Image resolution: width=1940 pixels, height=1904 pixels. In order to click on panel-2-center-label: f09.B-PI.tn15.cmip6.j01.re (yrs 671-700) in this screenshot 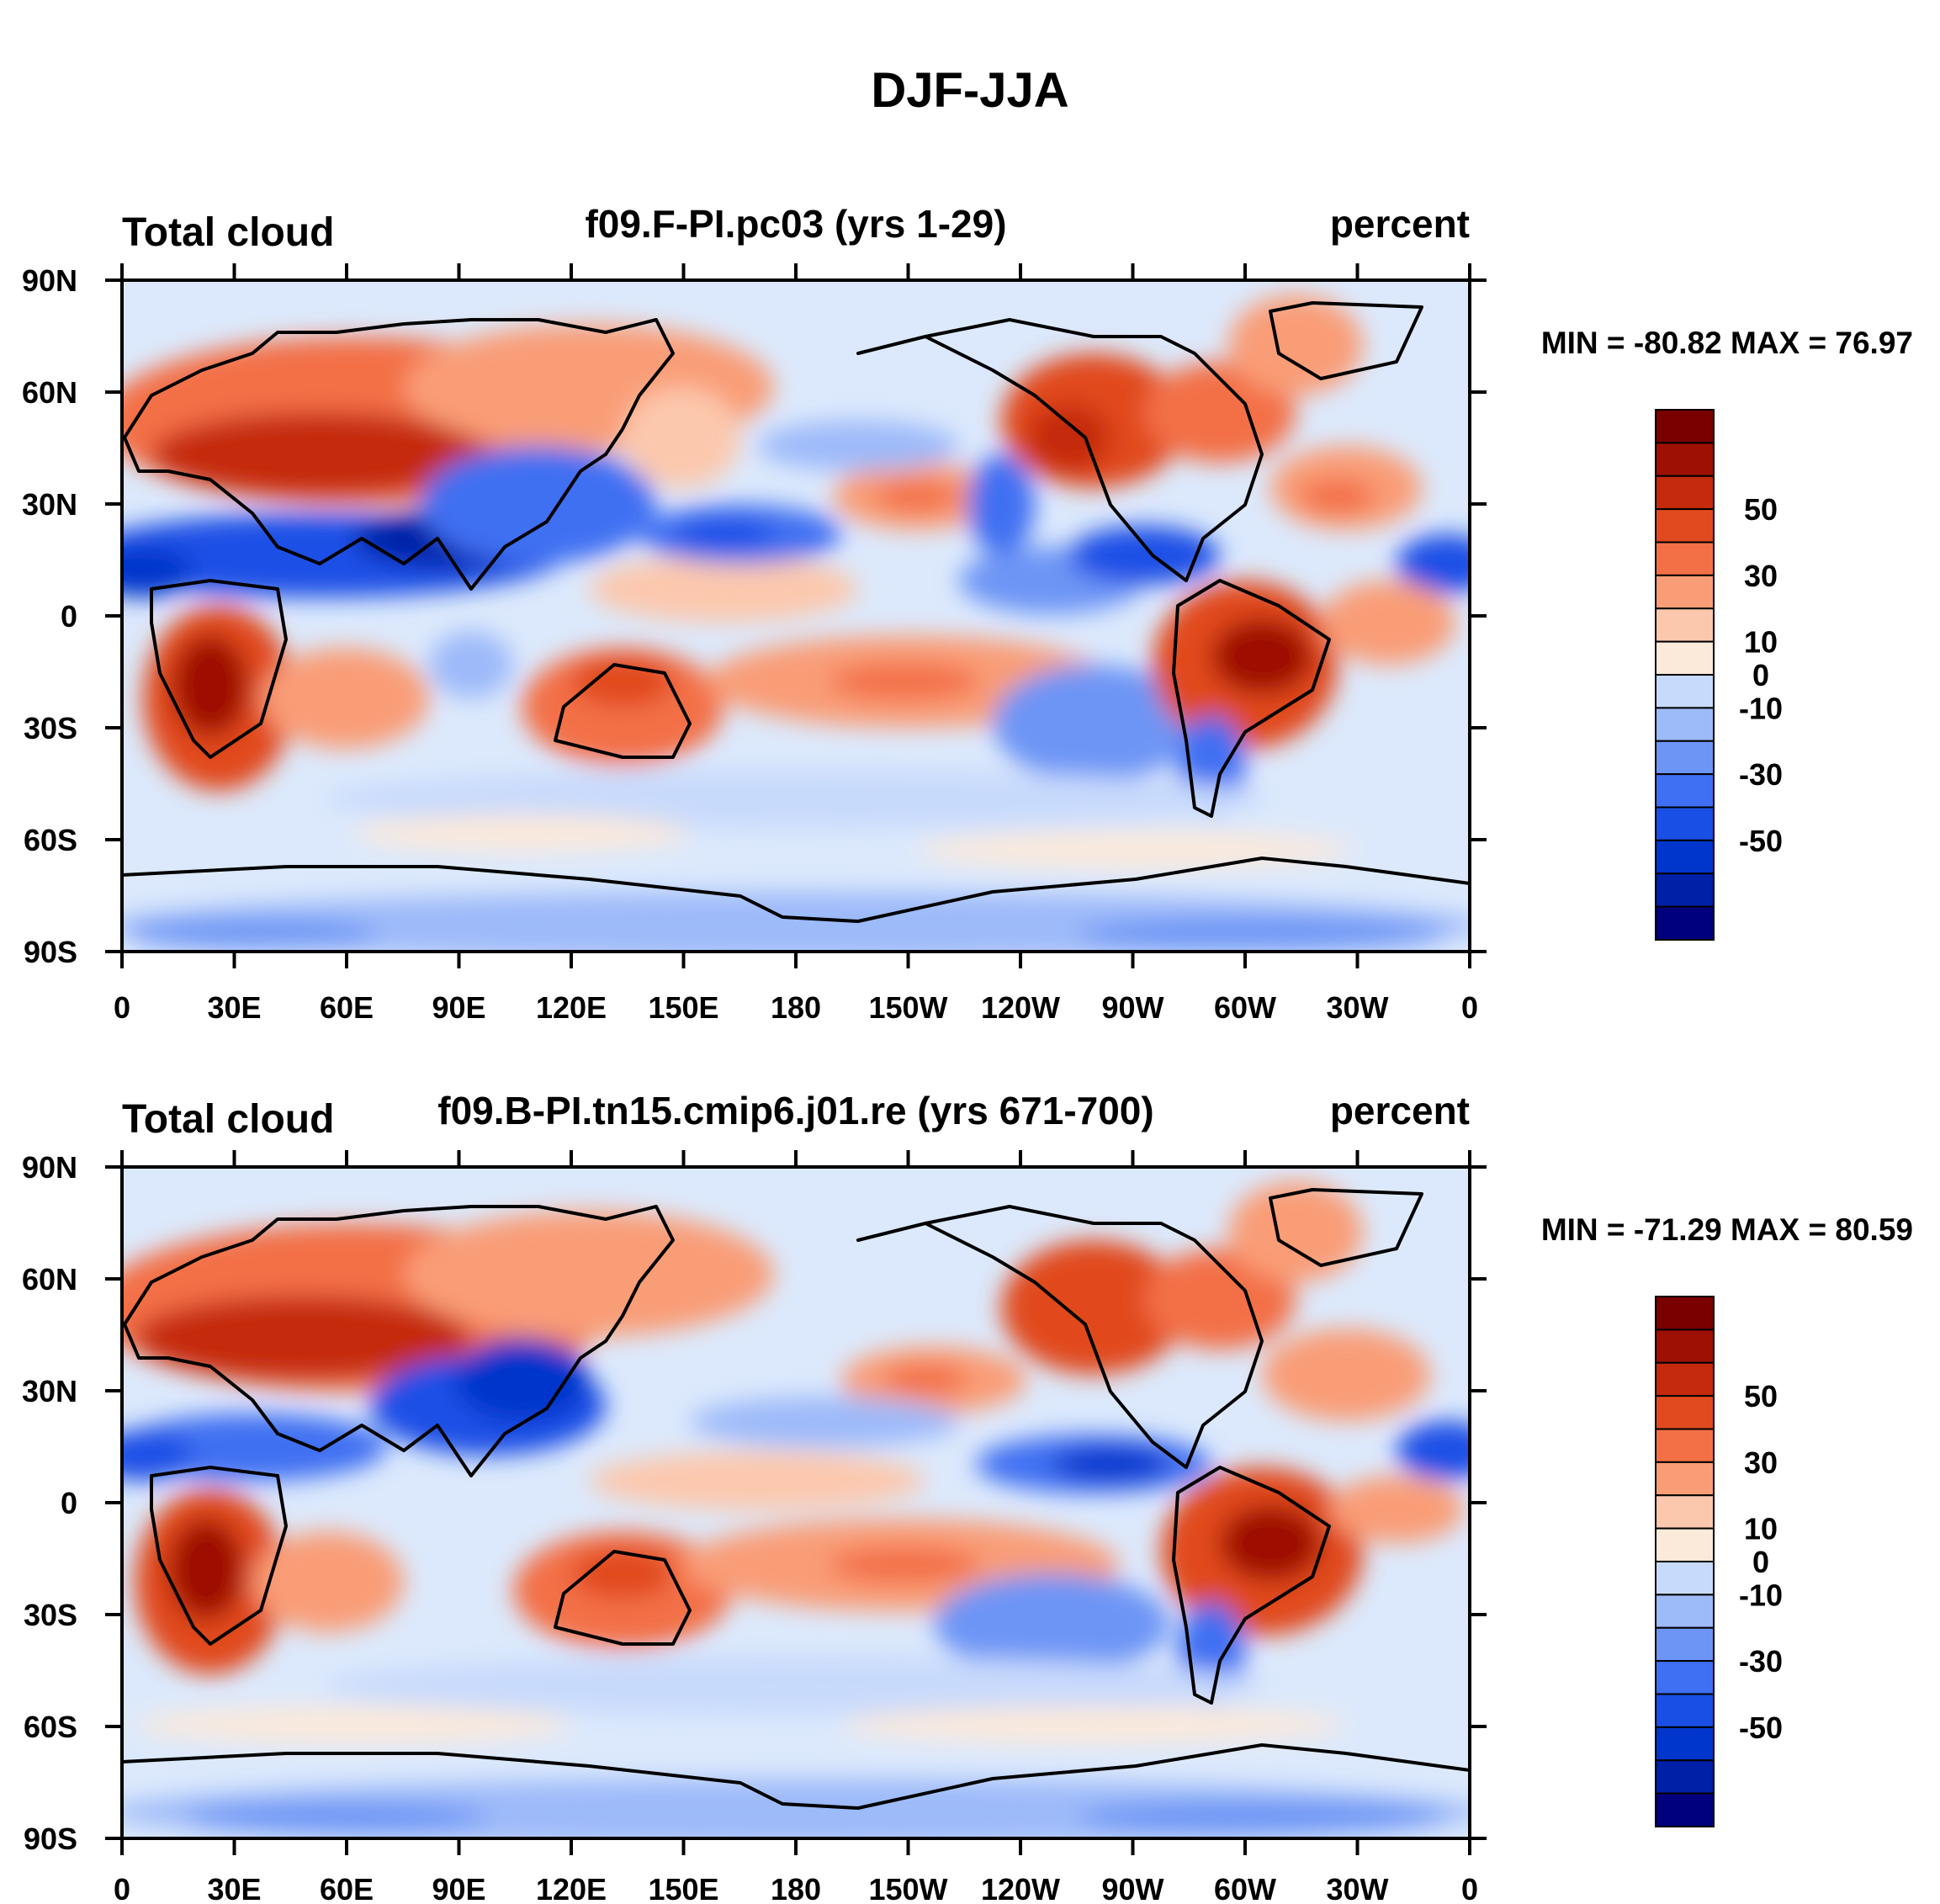, I will do `click(795, 1110)`.